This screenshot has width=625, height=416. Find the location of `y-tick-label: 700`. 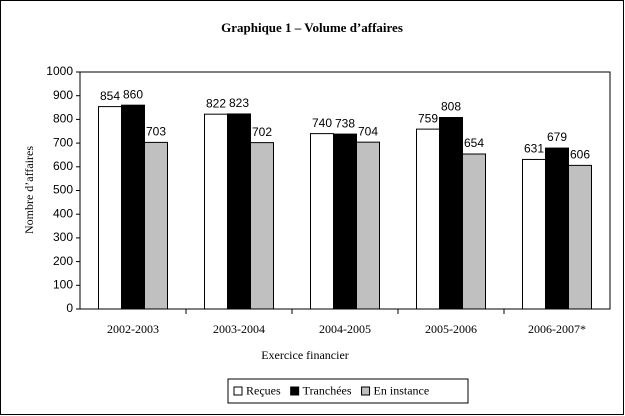

y-tick-label: 700 is located at coordinates (63, 142).